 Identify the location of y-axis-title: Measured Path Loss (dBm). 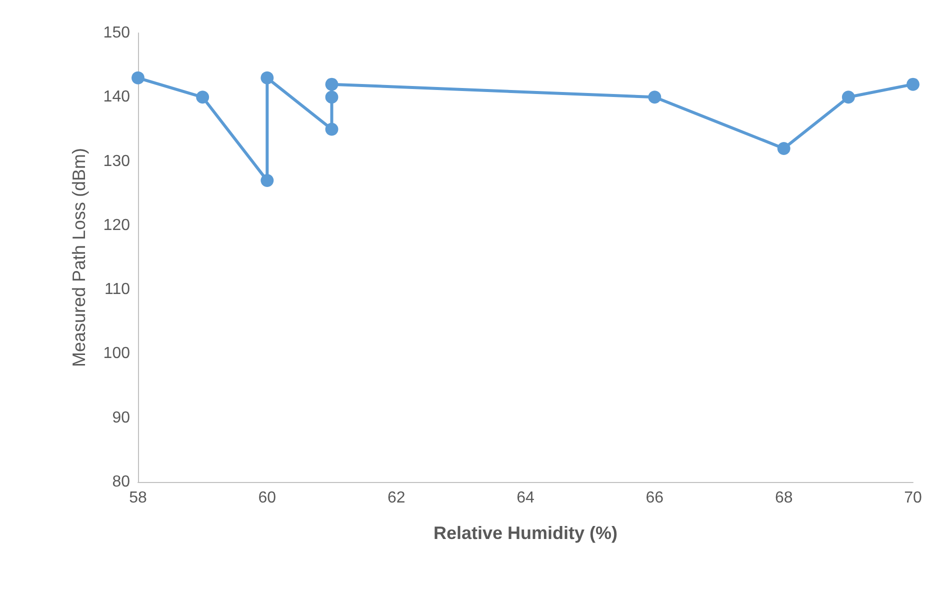
(79, 258).